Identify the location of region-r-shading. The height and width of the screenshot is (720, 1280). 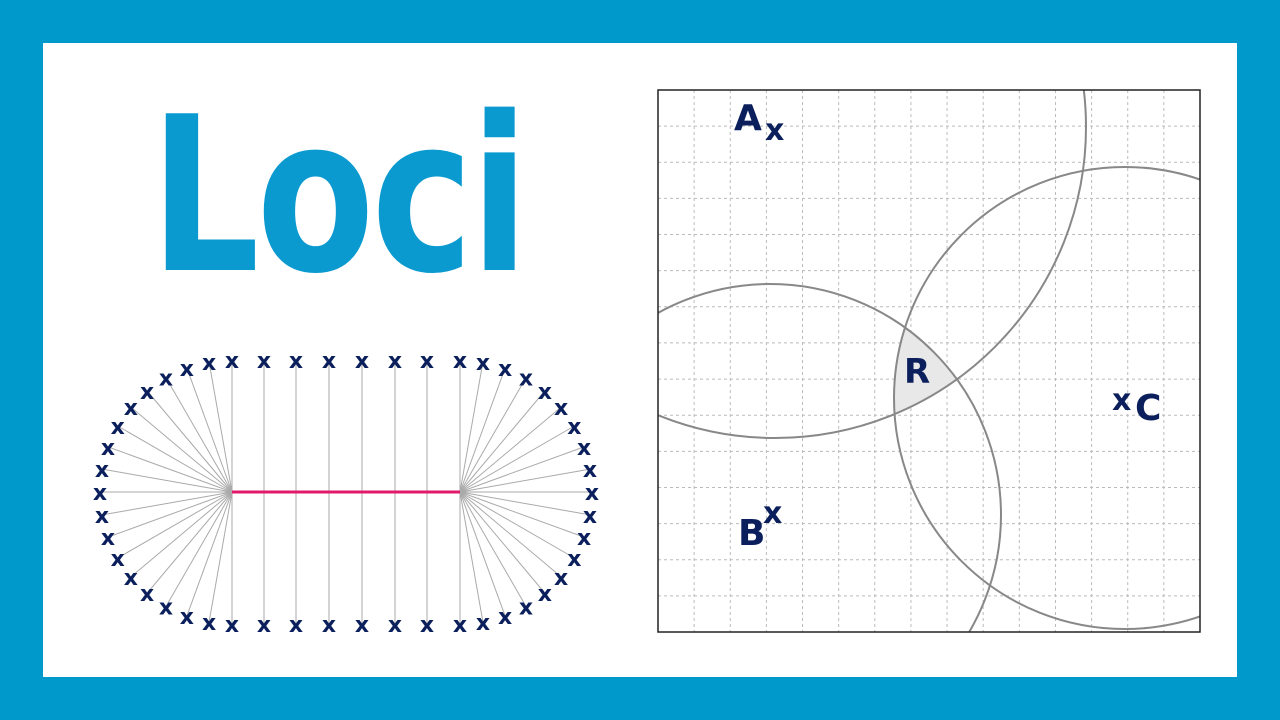
(947, 361).